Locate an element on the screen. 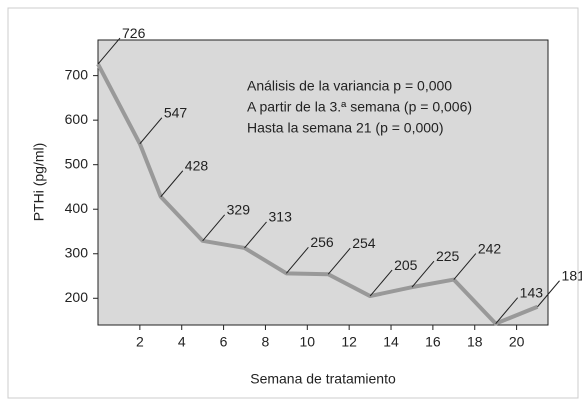  x-tick-label: 4 is located at coordinates (182, 342).